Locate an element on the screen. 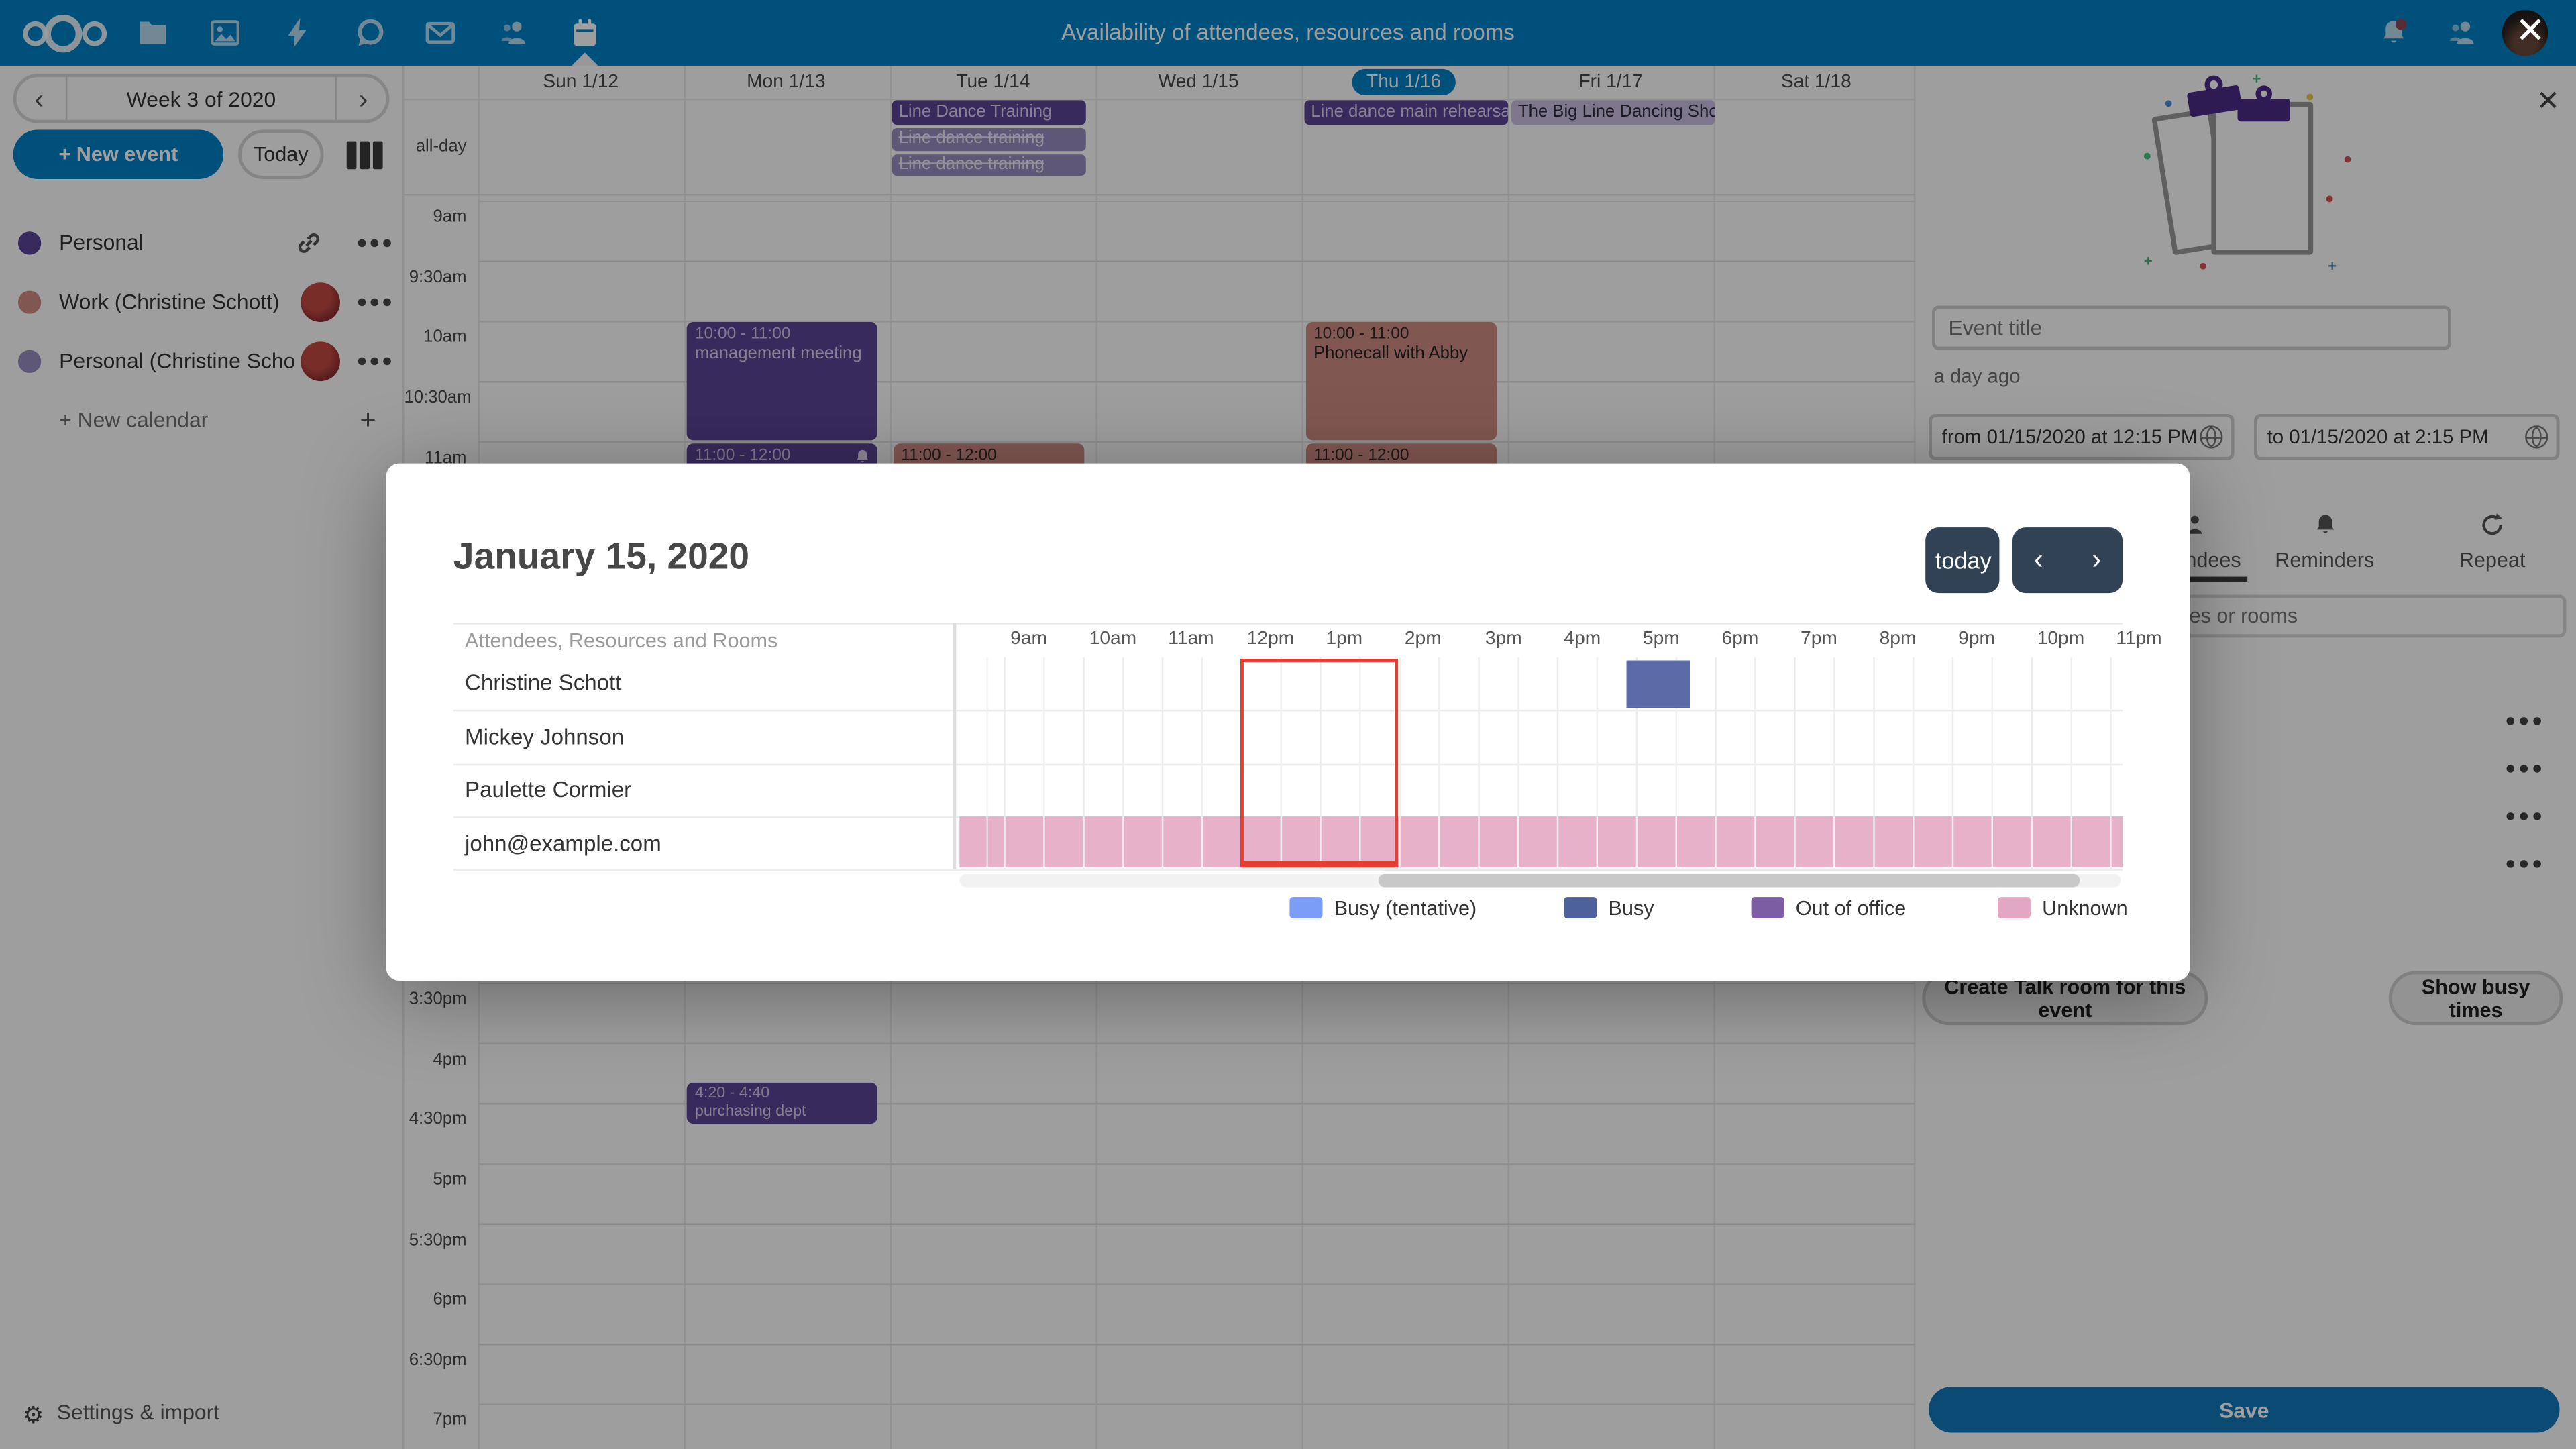 Image resolution: width=2576 pixels, height=1449 pixels. nextcloud-logo-icon is located at coordinates (65, 33).